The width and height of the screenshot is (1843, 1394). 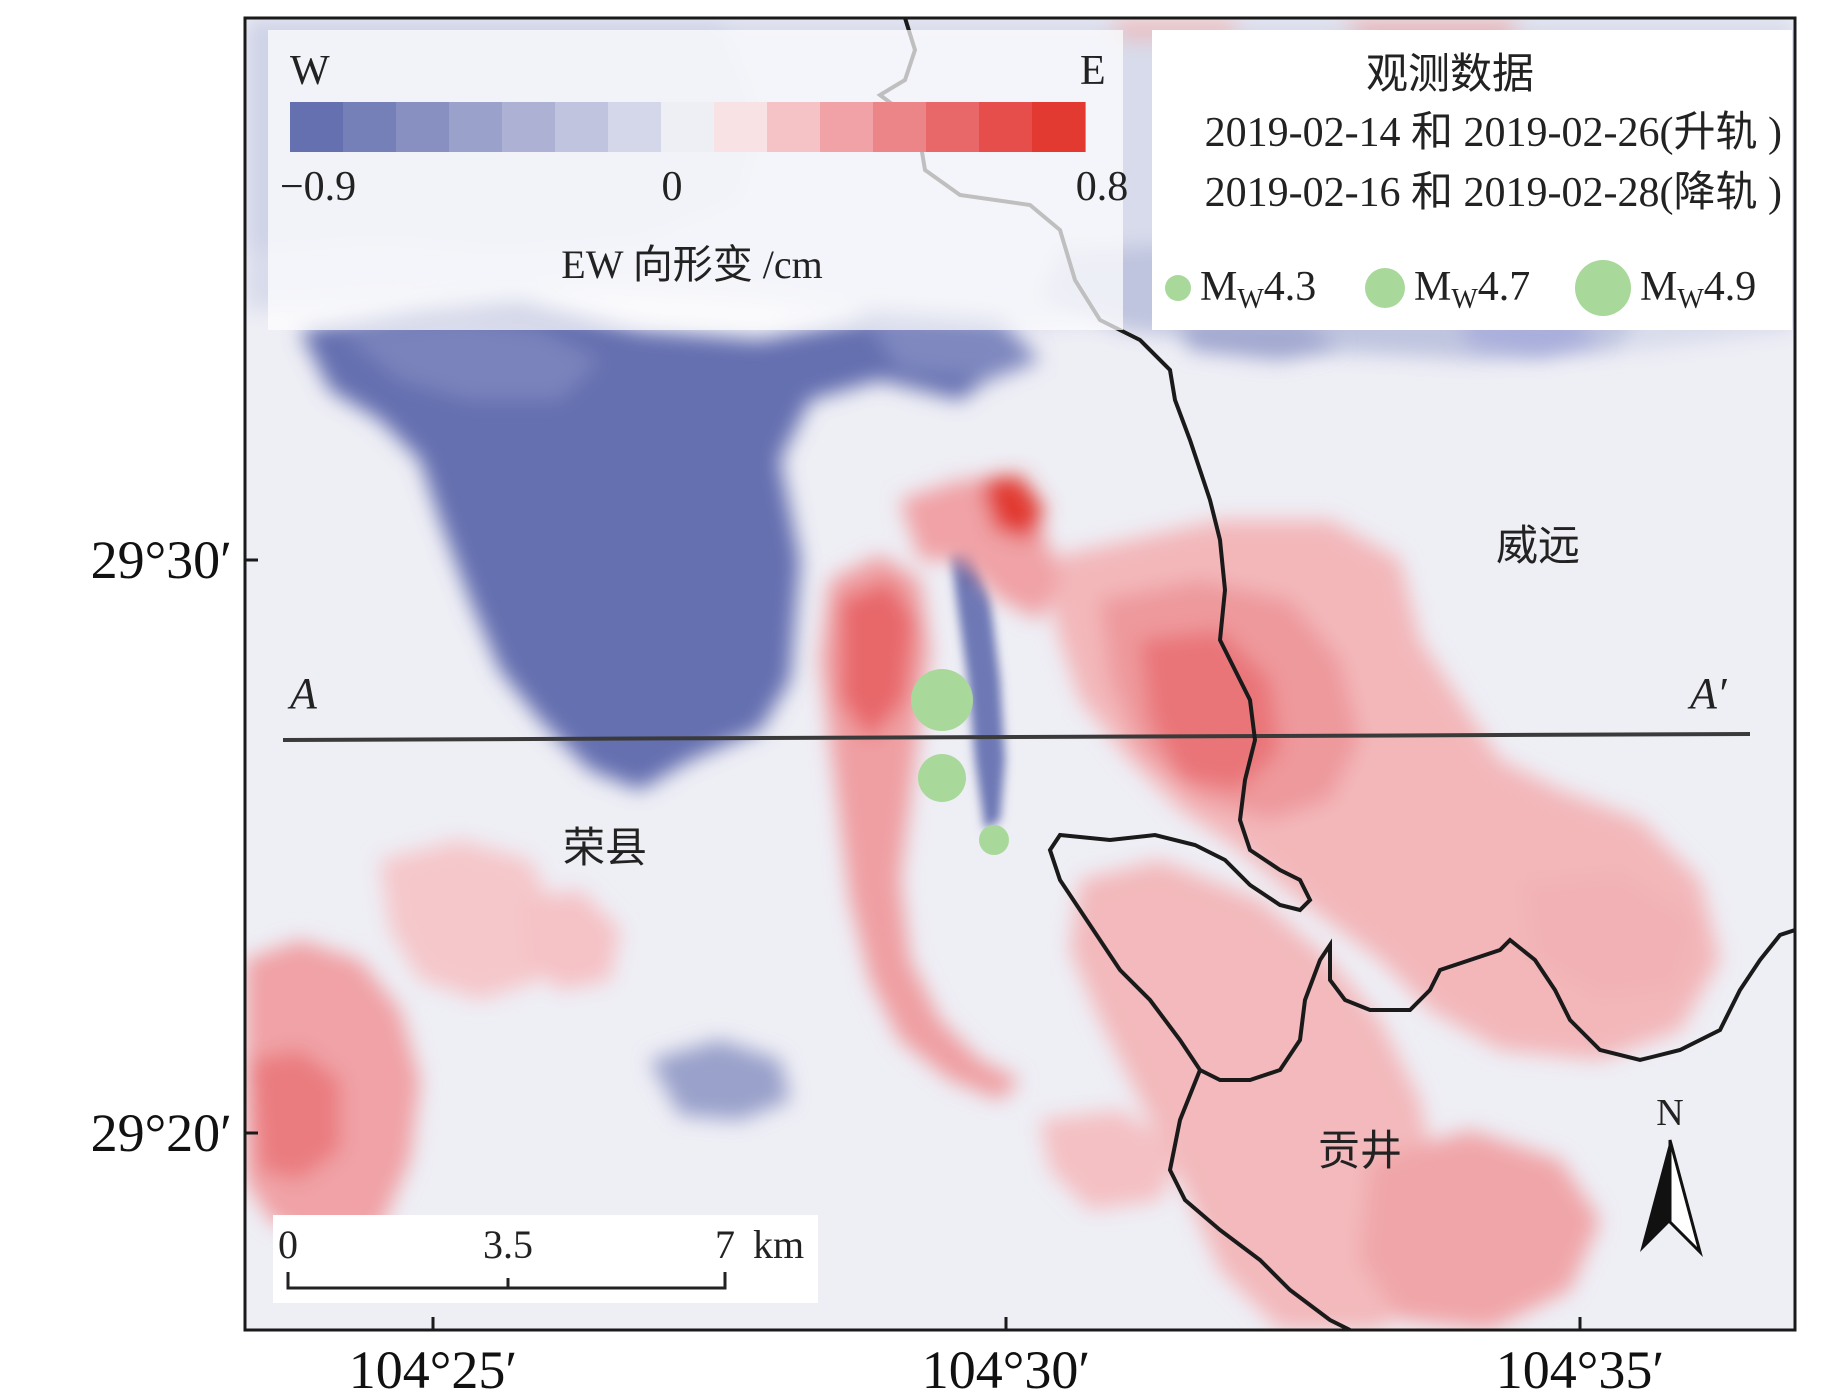 I want to click on admin-boundary-south, so click(x=1259, y=1199).